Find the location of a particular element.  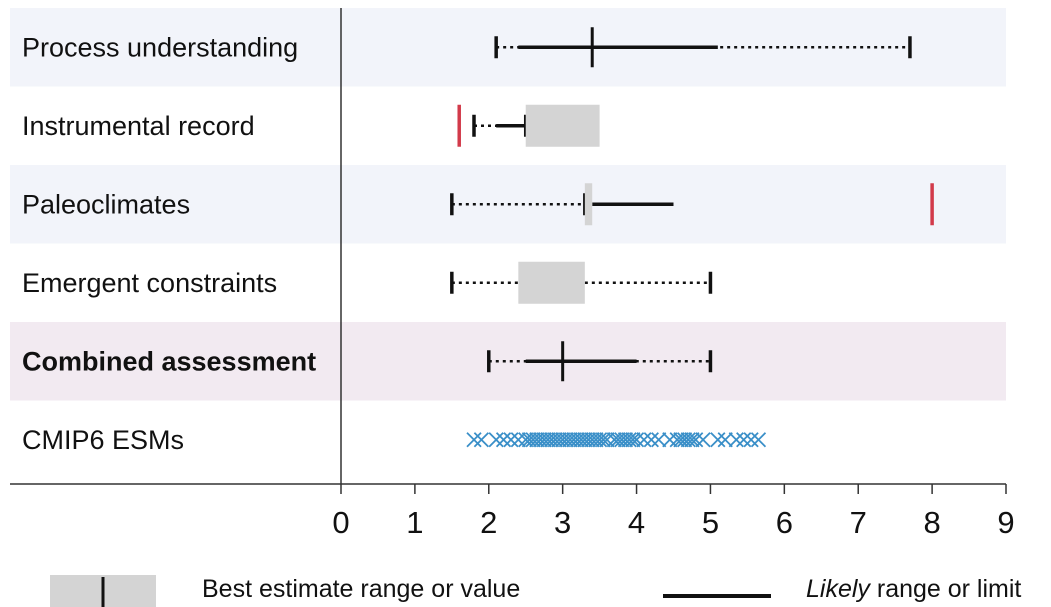

x-tick-label: 4 is located at coordinates (636, 522).